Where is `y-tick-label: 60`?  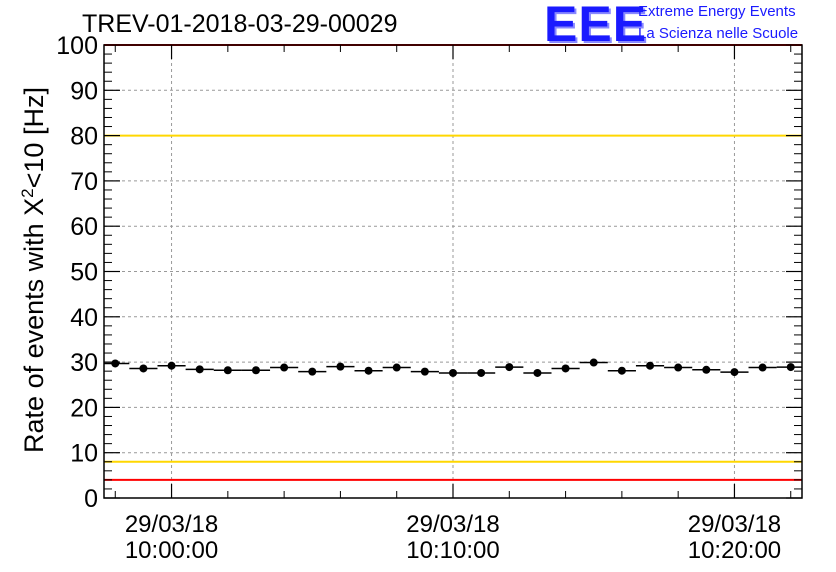 y-tick-label: 60 is located at coordinates (84, 227).